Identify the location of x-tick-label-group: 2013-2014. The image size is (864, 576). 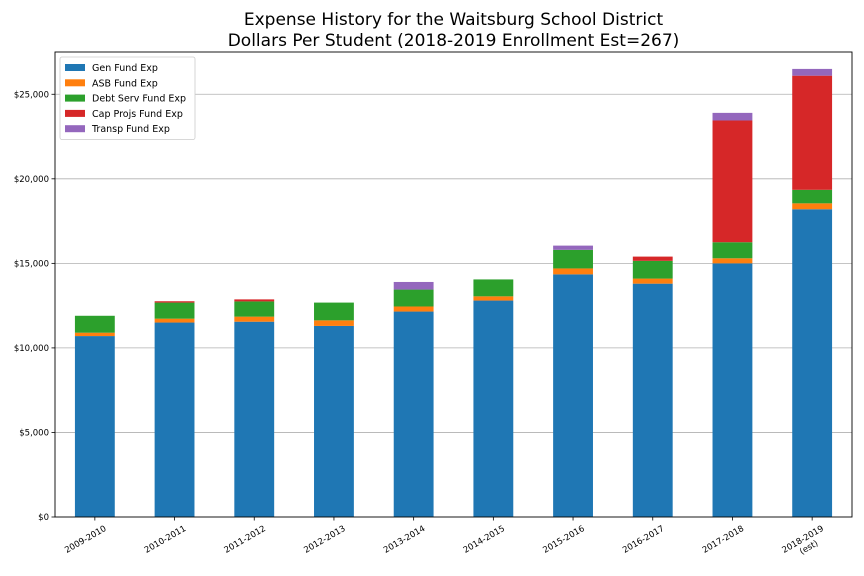
(404, 540).